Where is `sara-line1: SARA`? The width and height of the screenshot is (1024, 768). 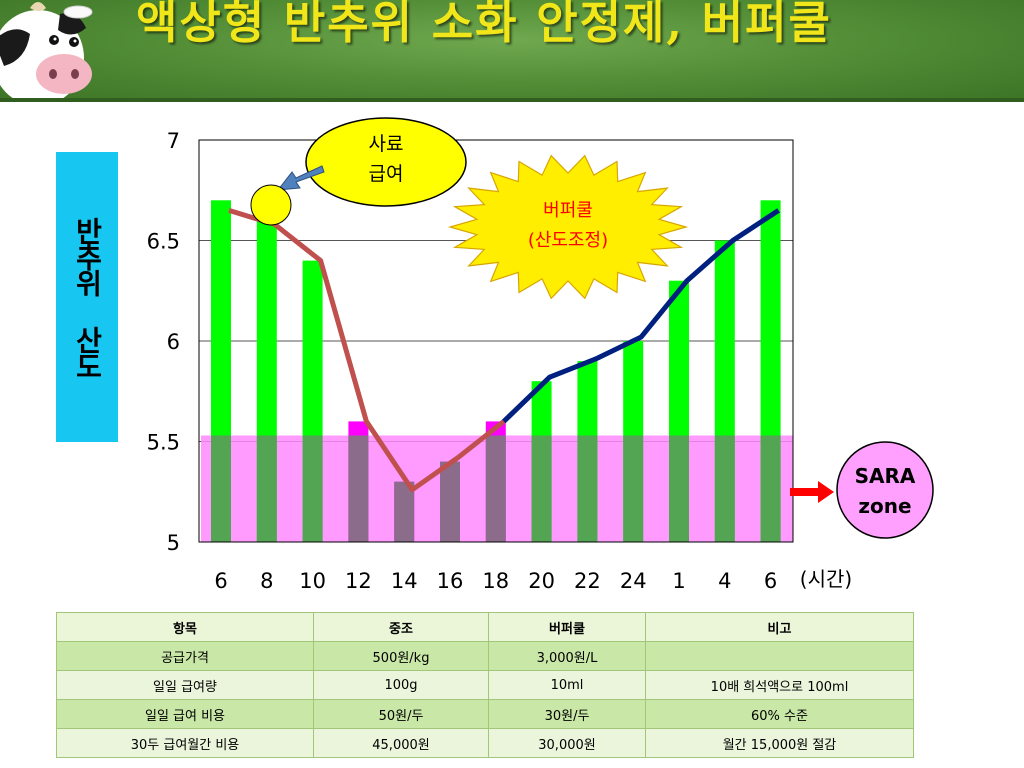
sara-line1: SARA is located at coordinates (885, 476).